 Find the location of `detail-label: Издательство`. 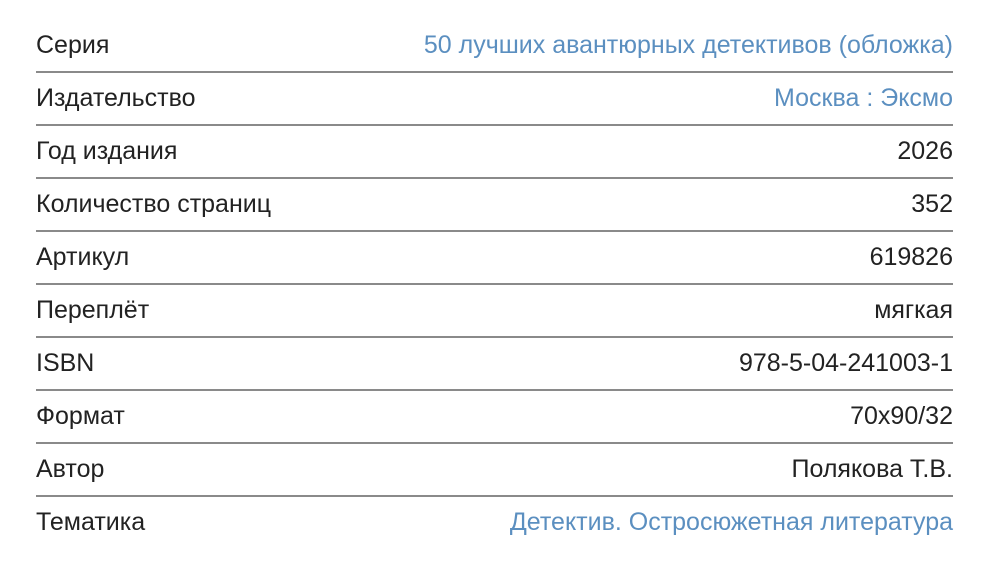

detail-label: Издательство is located at coordinates (116, 98).